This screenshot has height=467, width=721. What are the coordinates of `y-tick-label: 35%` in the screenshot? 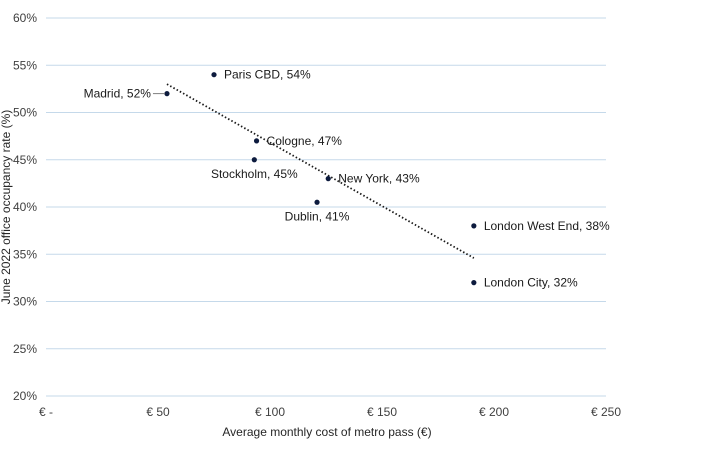 It's located at (25, 254).